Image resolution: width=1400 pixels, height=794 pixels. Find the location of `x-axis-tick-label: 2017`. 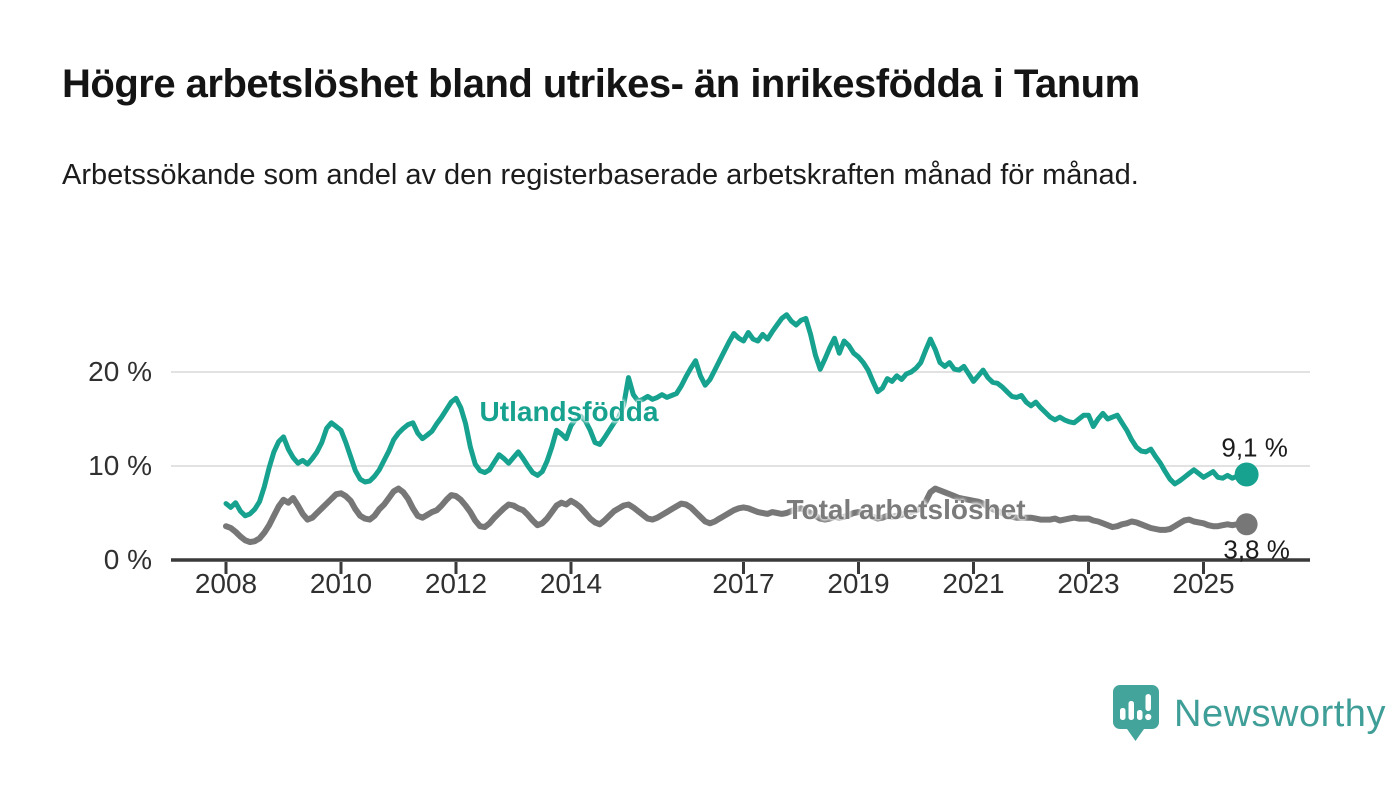

x-axis-tick-label: 2017 is located at coordinates (743, 583).